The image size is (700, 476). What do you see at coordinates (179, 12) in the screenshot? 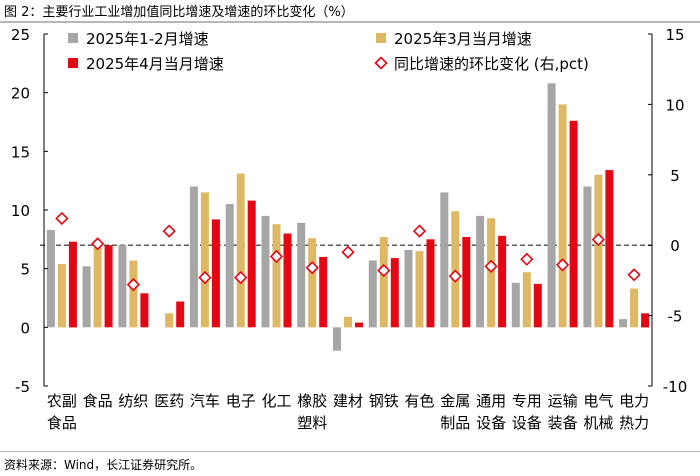
I see `figure-title: 图 2：主要行业工业增加值同比增速及增速的环比变化（%）` at bounding box center [179, 12].